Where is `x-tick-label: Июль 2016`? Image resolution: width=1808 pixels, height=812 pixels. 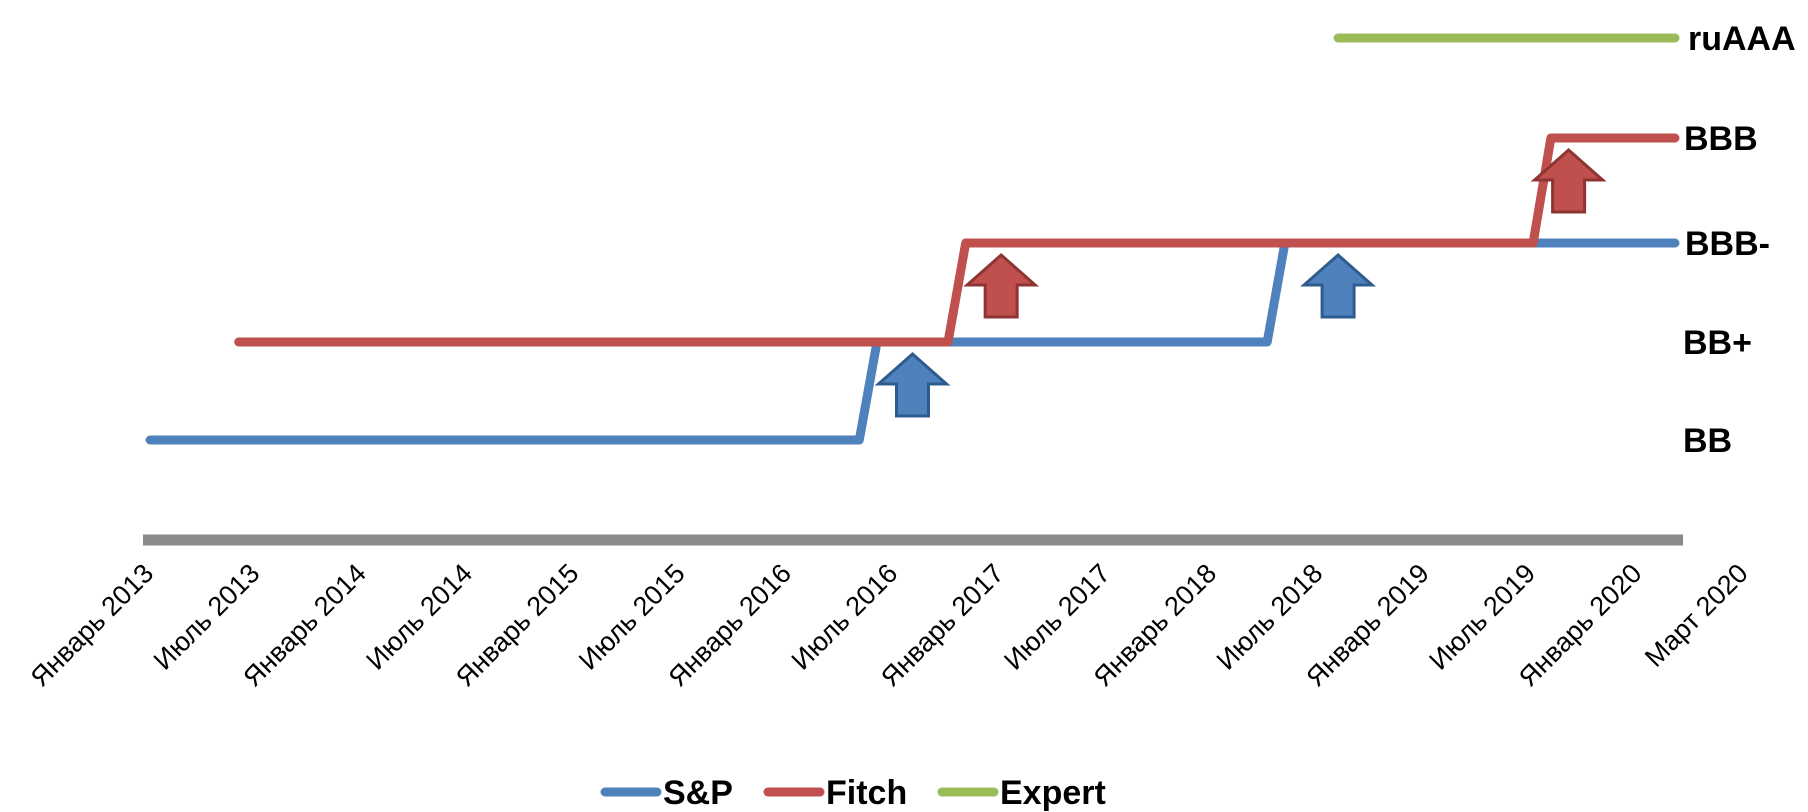 x-tick-label: Июль 2016 is located at coordinates (845, 617).